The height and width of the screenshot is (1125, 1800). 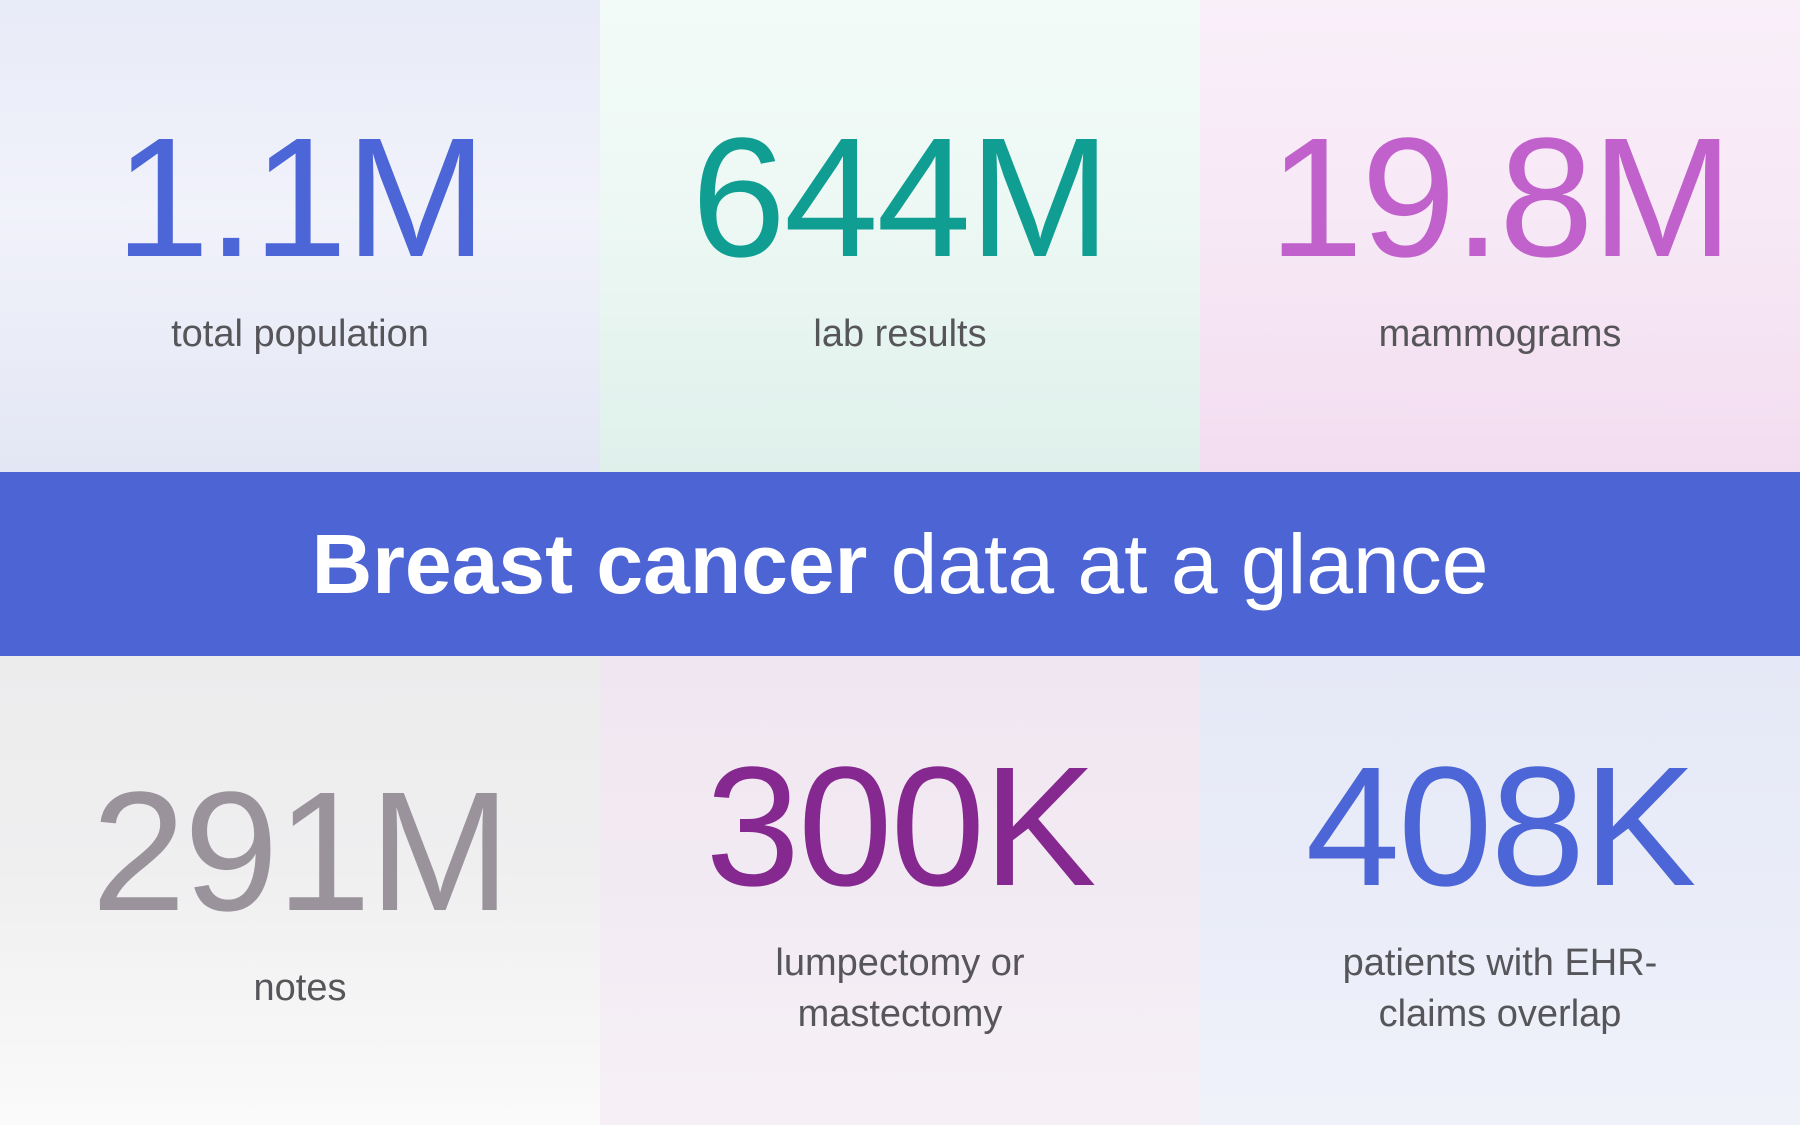 I want to click on stat-label: mammograms, so click(x=1500, y=333).